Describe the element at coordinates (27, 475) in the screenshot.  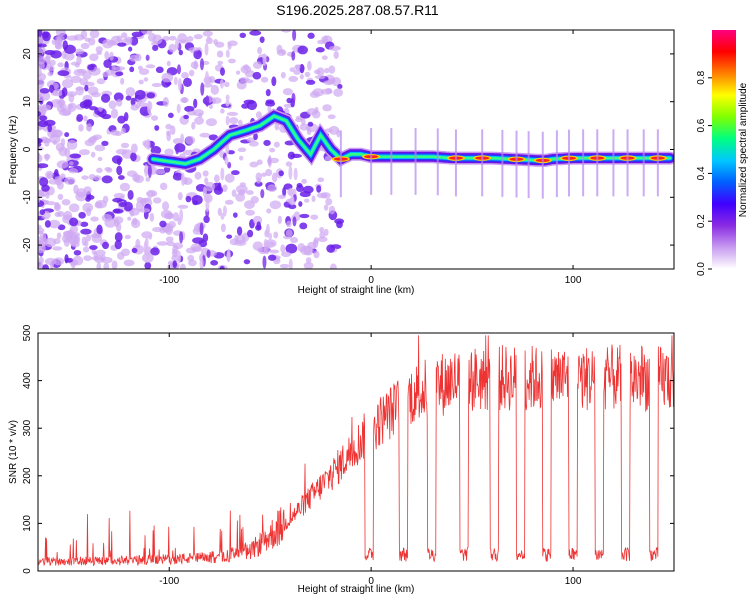
I see `snr-ytick-label: 200` at that location.